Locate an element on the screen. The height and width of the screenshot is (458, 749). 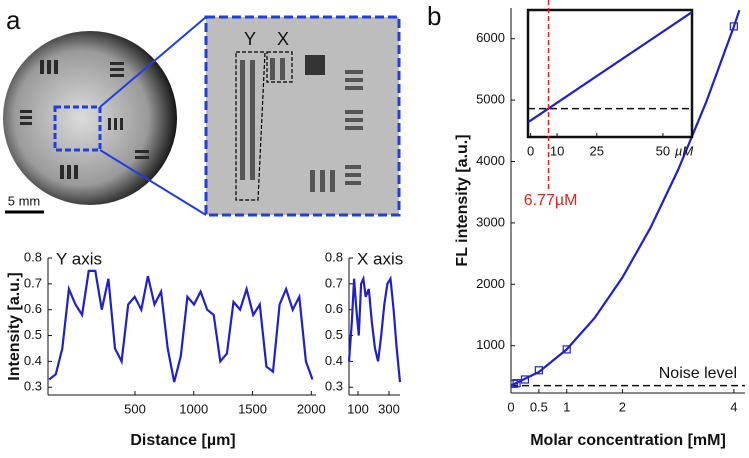
y-tick-label: 3000 is located at coordinates (490, 221).